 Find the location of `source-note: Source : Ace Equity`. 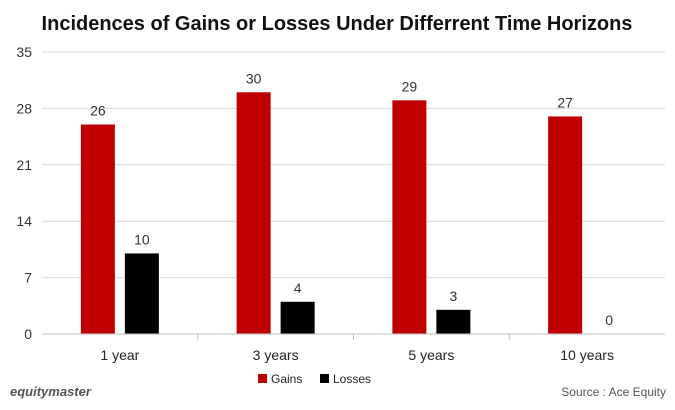

source-note: Source : Ace Equity is located at coordinates (613, 392).